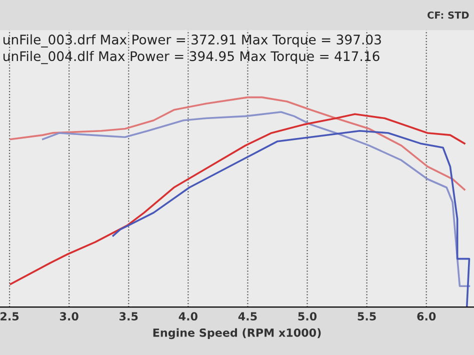 The height and width of the screenshot is (355, 474). Describe the element at coordinates (69, 316) in the screenshot. I see `x-tick-label: 3.0` at that location.